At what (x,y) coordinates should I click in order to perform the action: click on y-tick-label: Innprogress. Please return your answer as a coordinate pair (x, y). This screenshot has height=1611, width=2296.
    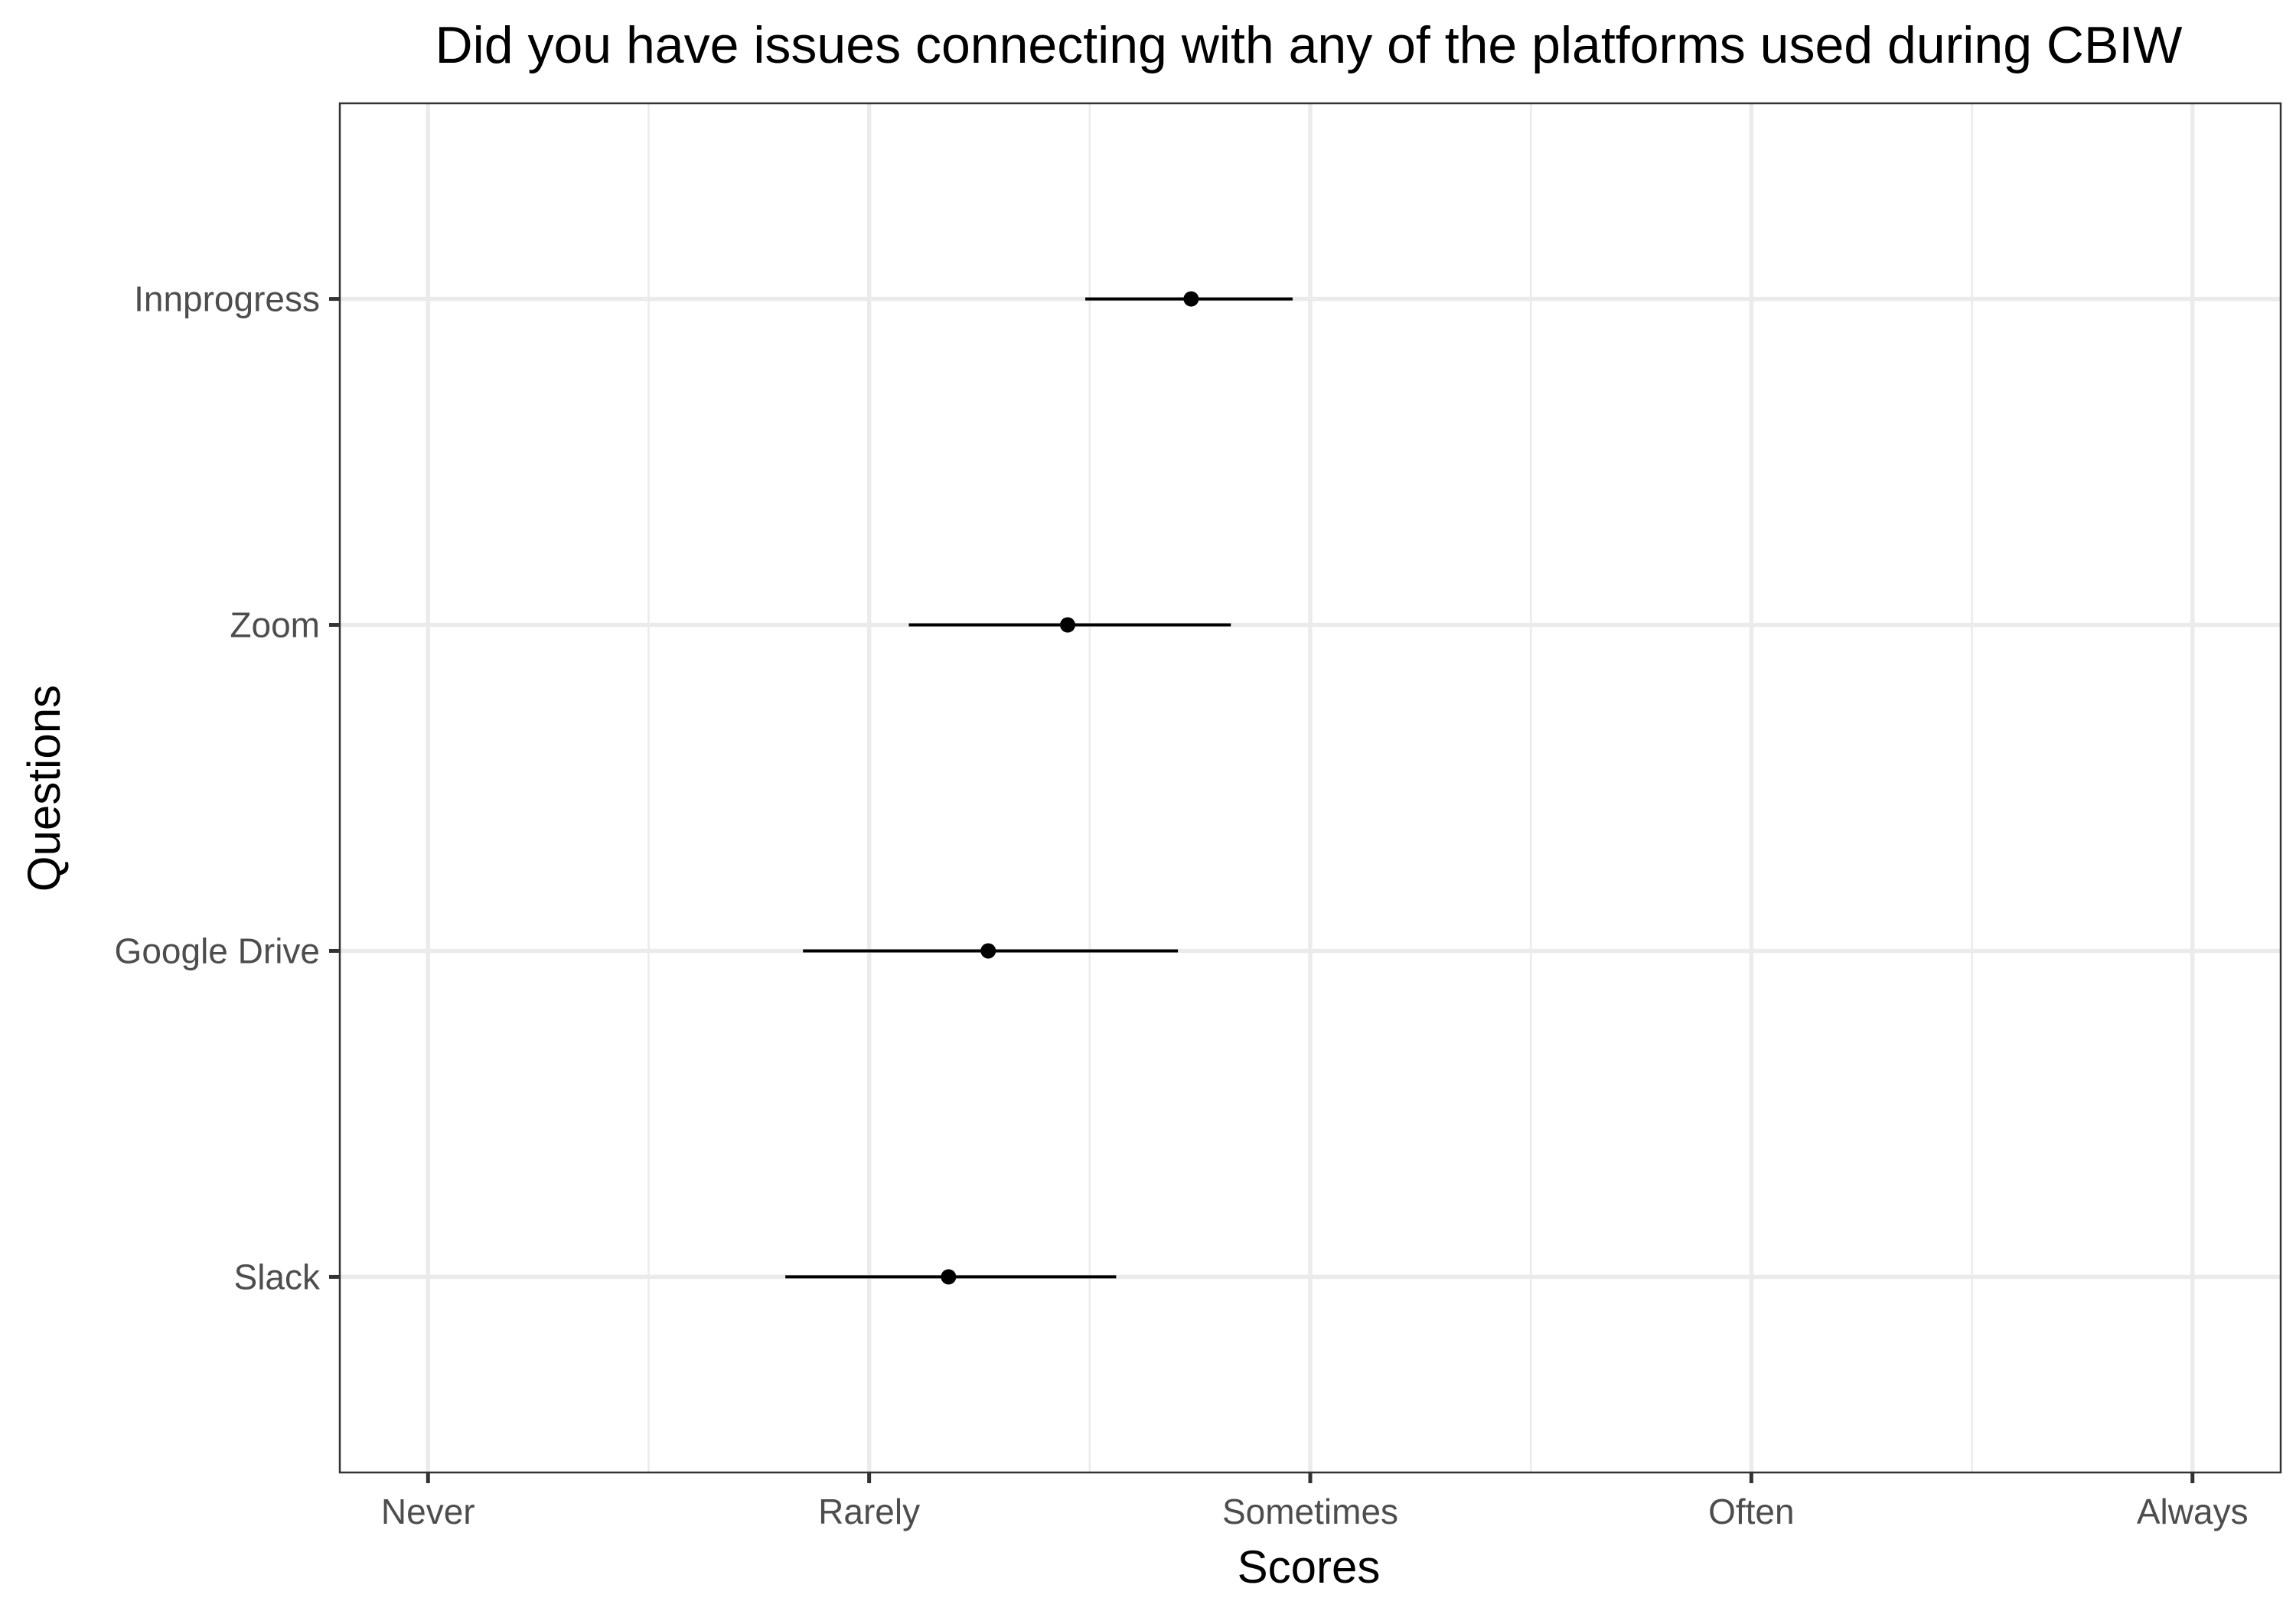
    Looking at the image, I should click on (227, 299).